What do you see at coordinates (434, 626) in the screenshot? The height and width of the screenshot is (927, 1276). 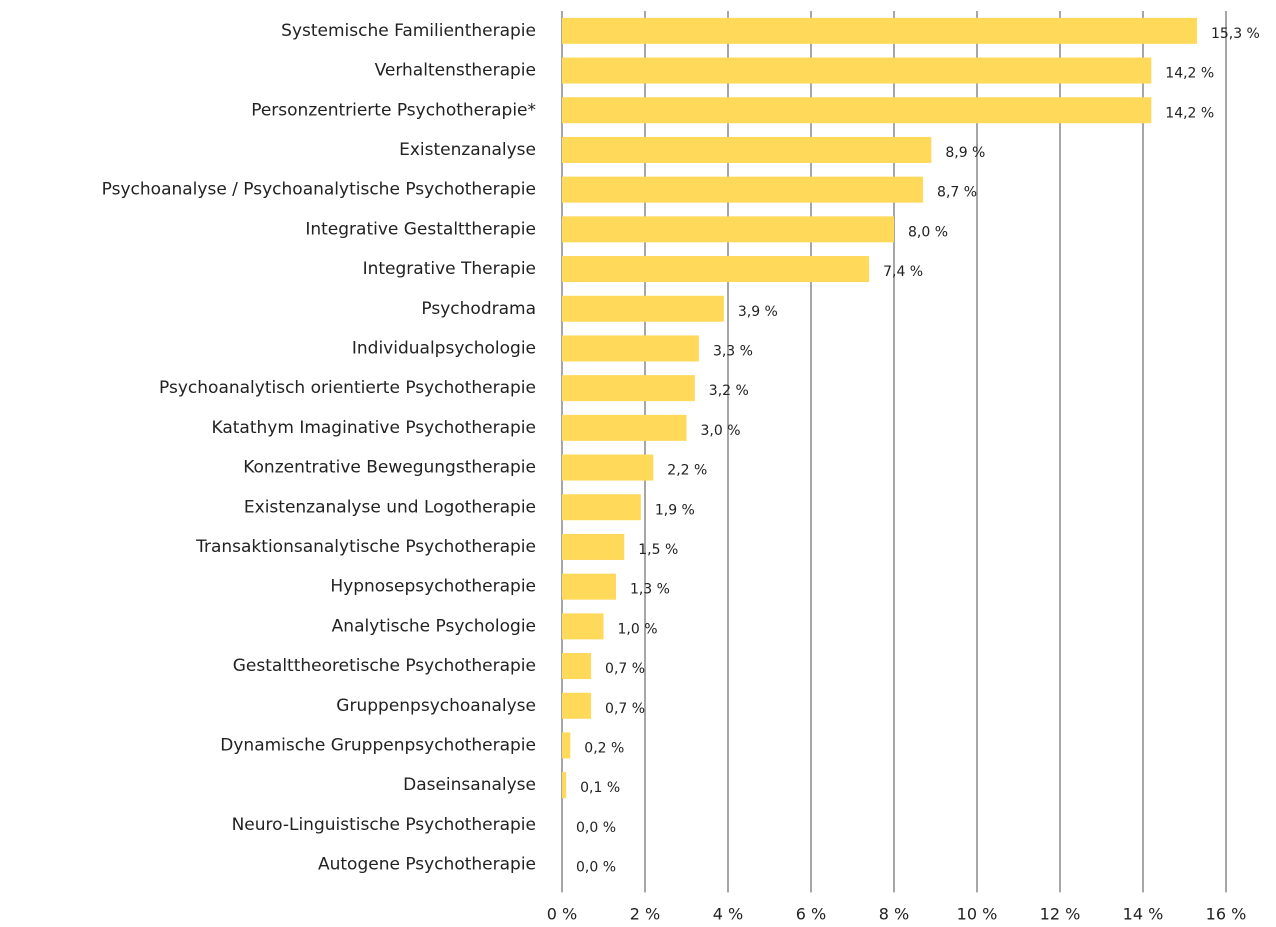 I see `category-label: Analytische Psychologie` at bounding box center [434, 626].